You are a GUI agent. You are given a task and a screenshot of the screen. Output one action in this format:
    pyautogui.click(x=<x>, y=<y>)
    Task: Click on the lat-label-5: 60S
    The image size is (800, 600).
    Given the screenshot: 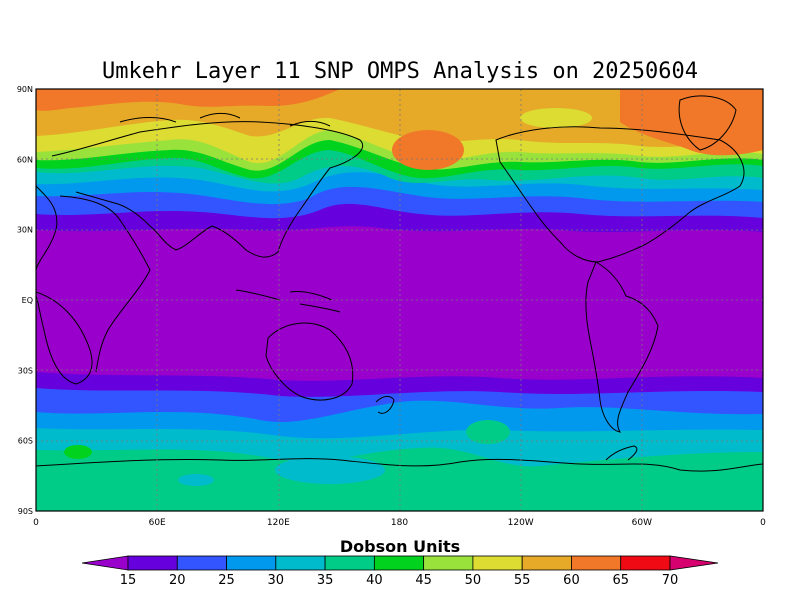 What is the action you would take?
    pyautogui.click(x=25, y=441)
    